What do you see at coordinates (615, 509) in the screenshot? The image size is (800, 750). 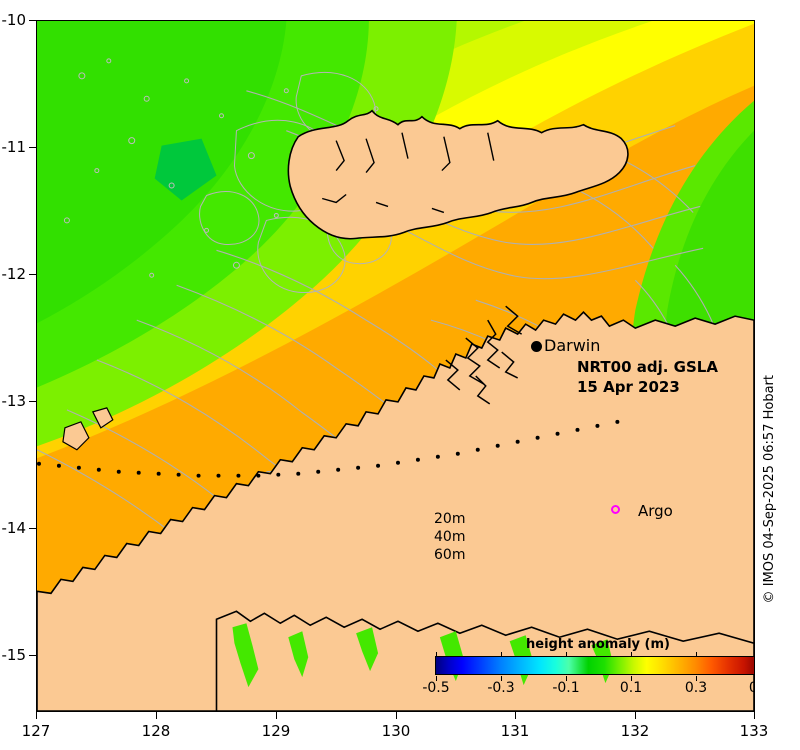 I see `argo-marker` at bounding box center [615, 509].